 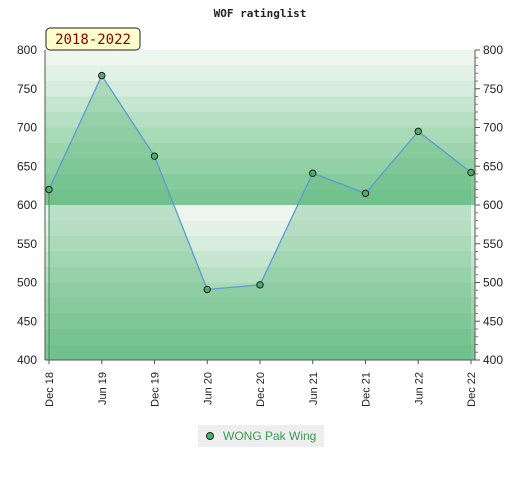 What do you see at coordinates (27, 321) in the screenshot?
I see `y-tick-label-left: 450` at bounding box center [27, 321].